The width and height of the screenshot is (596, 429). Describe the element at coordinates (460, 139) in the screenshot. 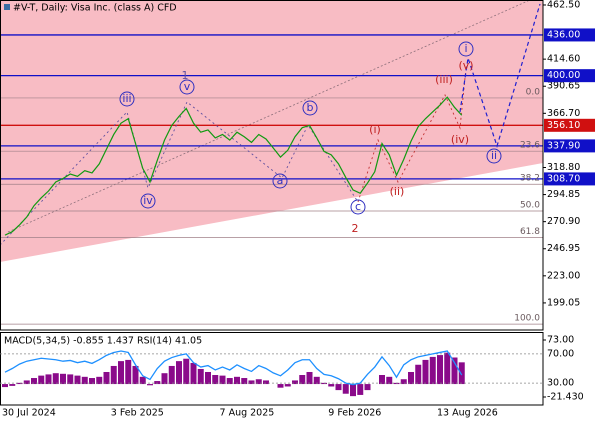

I see `wave-label: (iv)` at that location.